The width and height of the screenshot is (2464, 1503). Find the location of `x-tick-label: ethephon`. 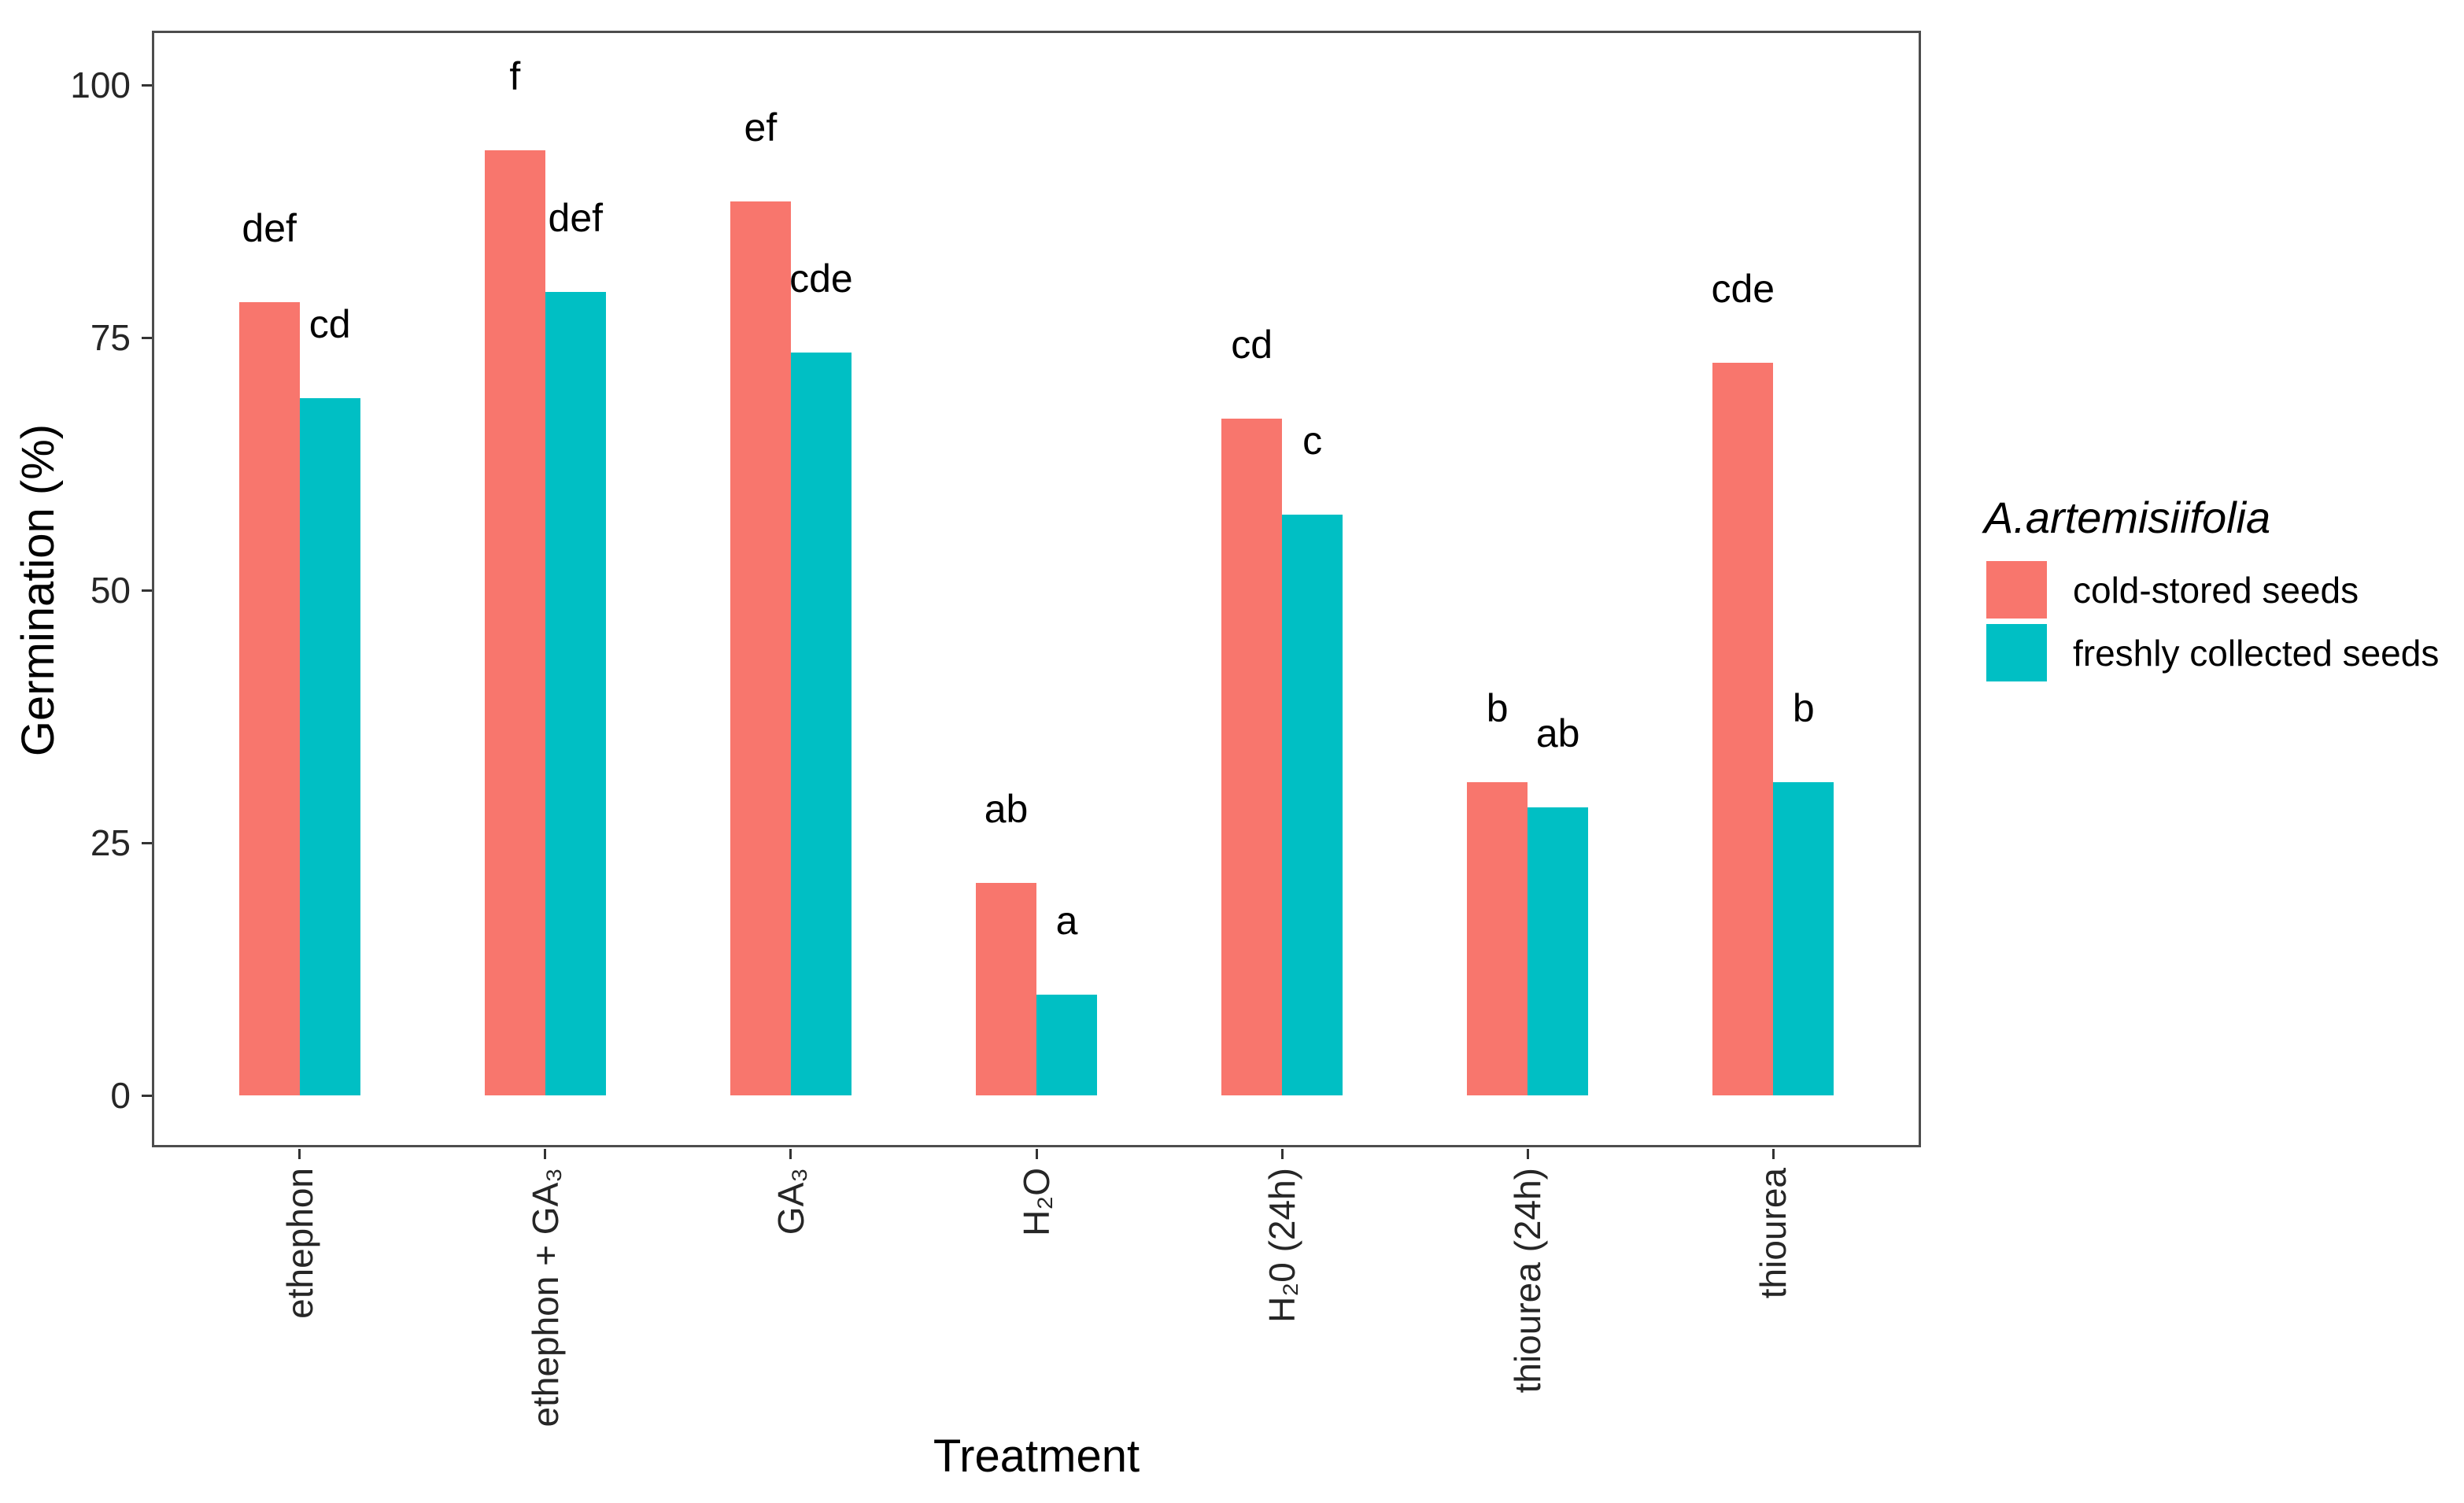

x-tick-label: ethephon is located at coordinates (300, 1243).